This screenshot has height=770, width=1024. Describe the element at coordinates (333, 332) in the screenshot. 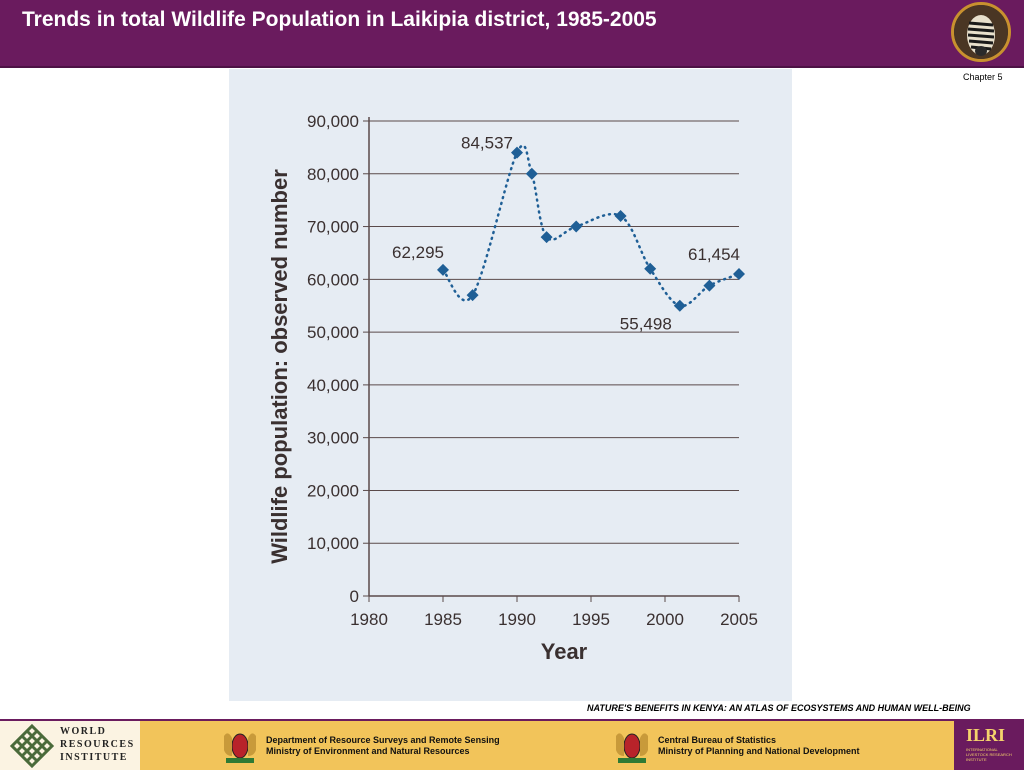

I see `y-tick-label: 50,000` at that location.